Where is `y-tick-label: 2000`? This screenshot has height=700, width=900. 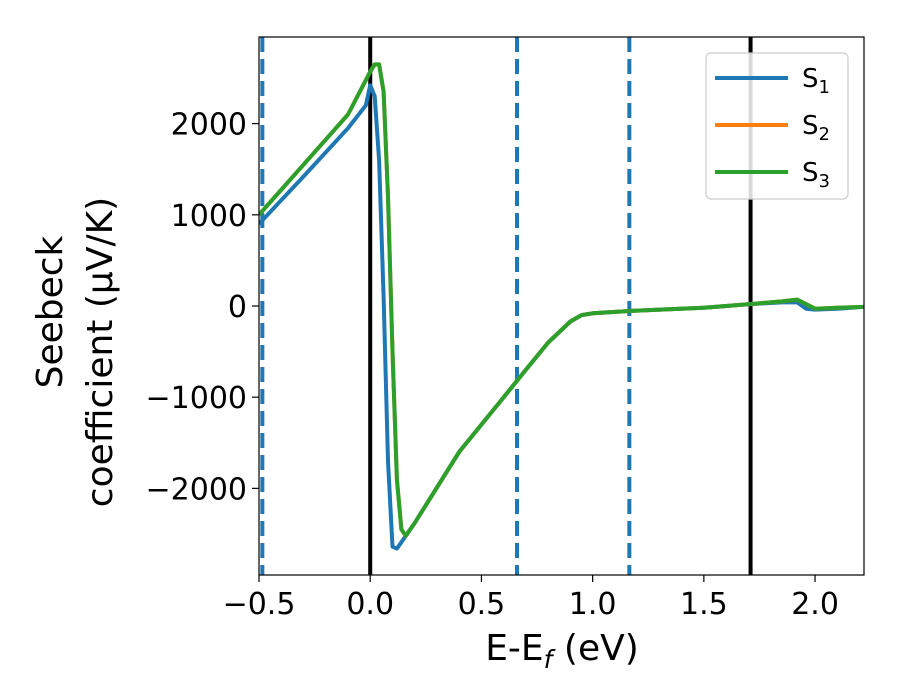
y-tick-label: 2000 is located at coordinates (209, 125).